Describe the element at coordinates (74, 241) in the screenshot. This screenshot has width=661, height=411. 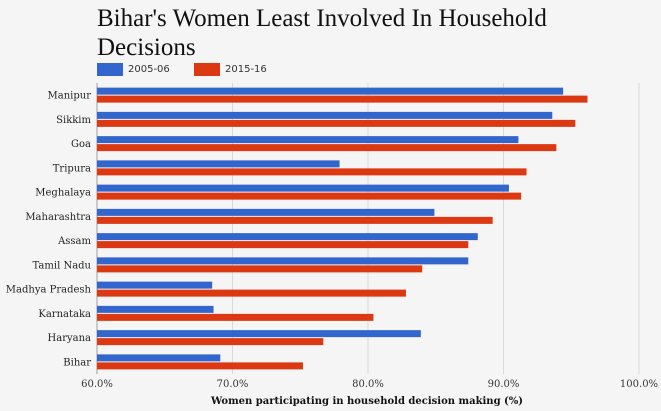
I see `category-label: Assam` at that location.